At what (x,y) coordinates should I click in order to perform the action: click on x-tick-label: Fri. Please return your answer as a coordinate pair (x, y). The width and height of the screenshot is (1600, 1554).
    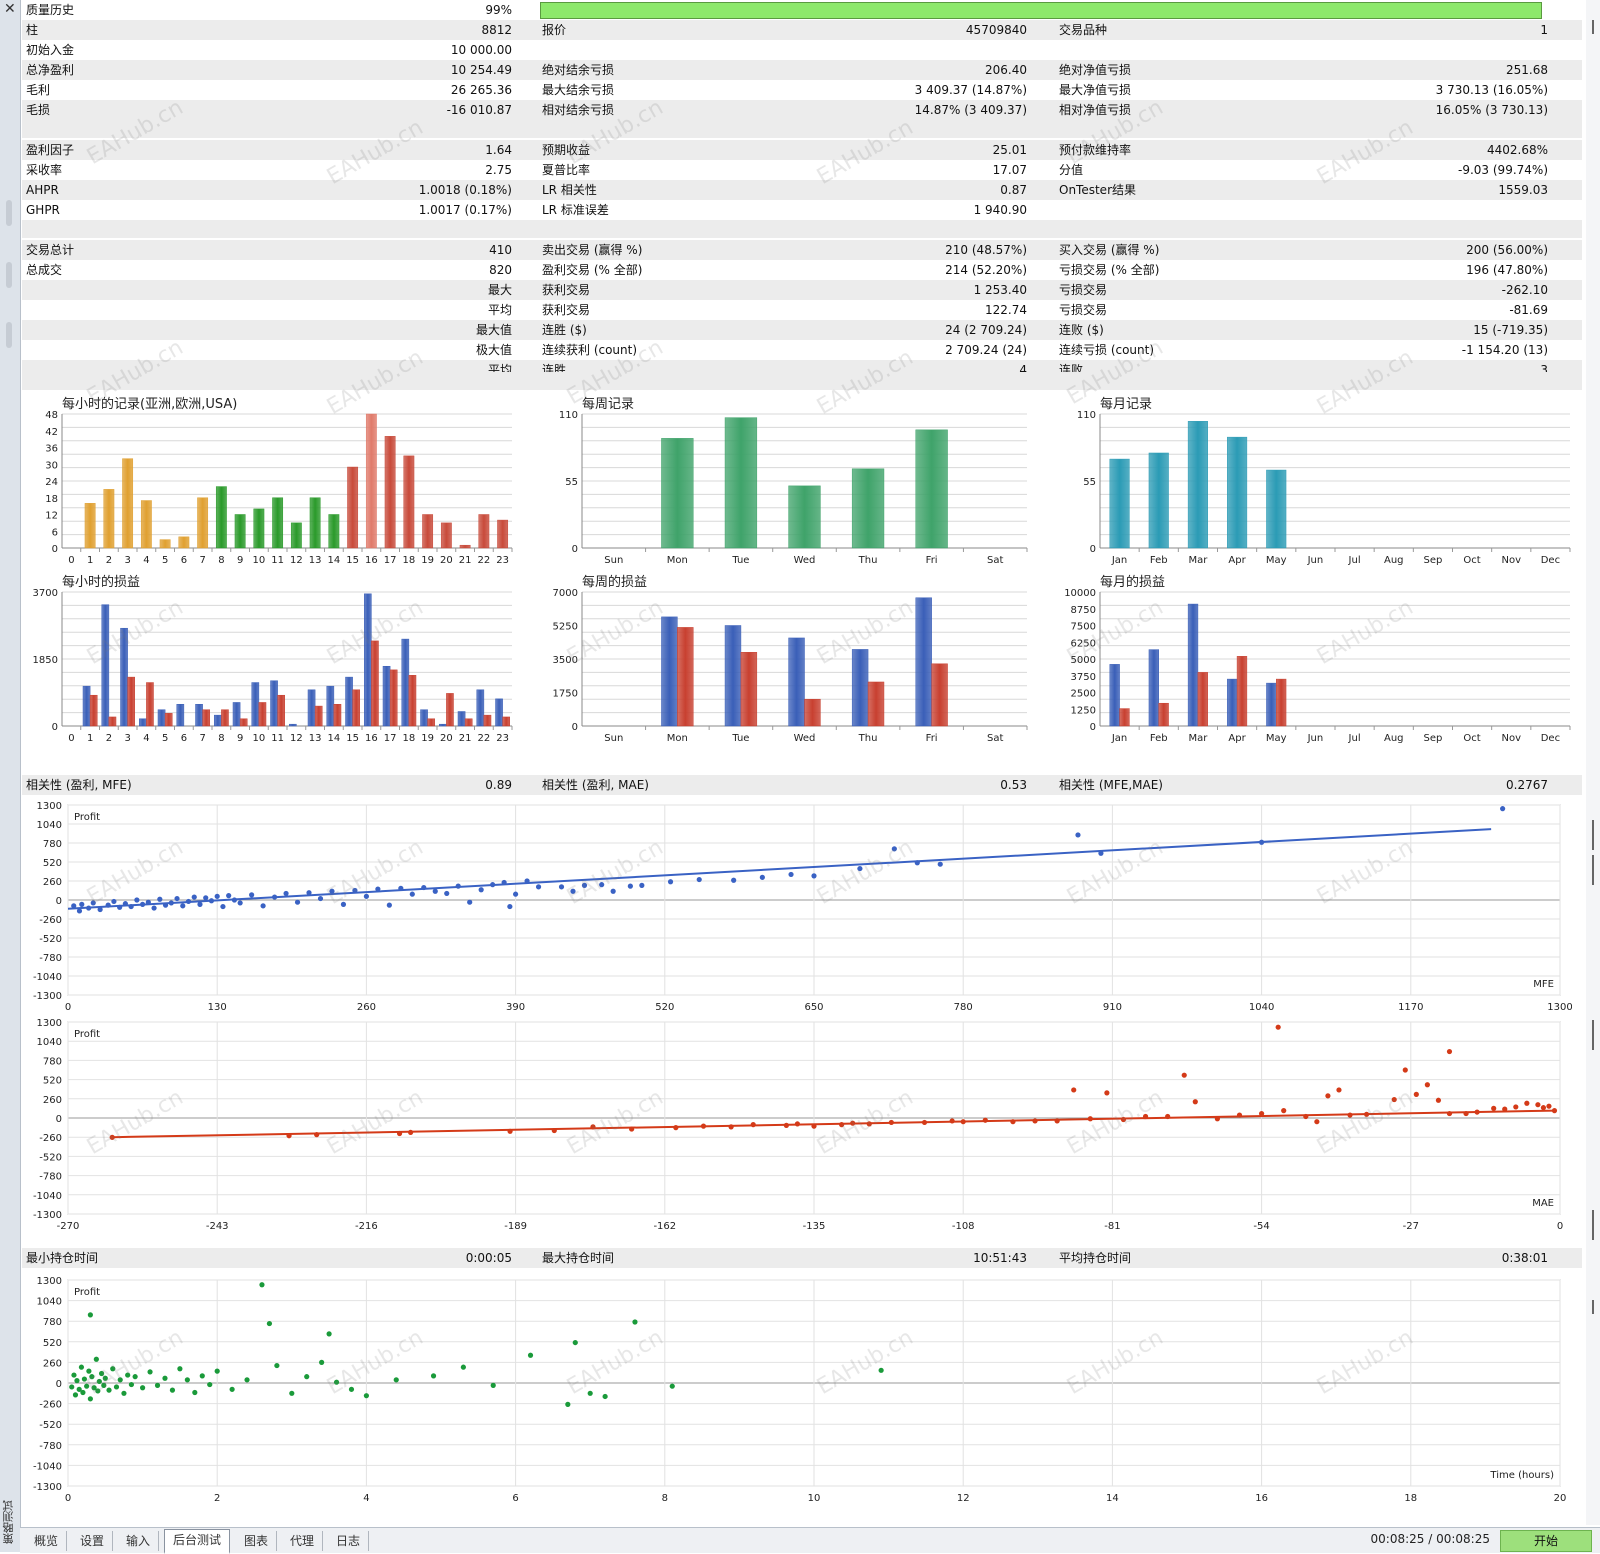
    Looking at the image, I should click on (932, 560).